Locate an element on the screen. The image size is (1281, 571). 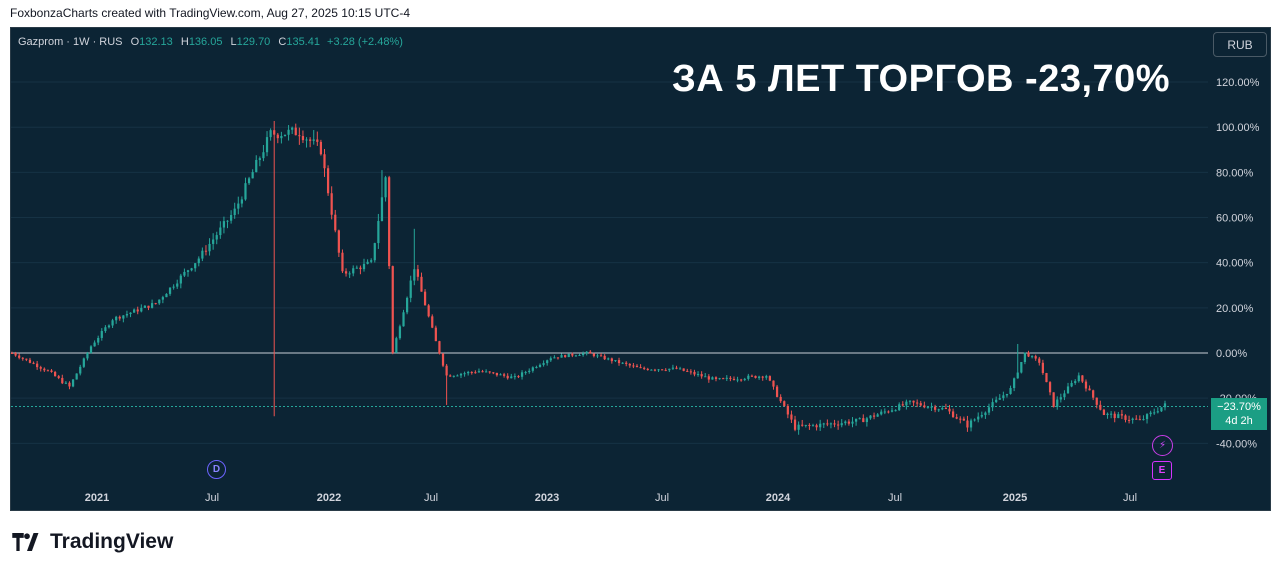
close-label: C is located at coordinates (282, 42).